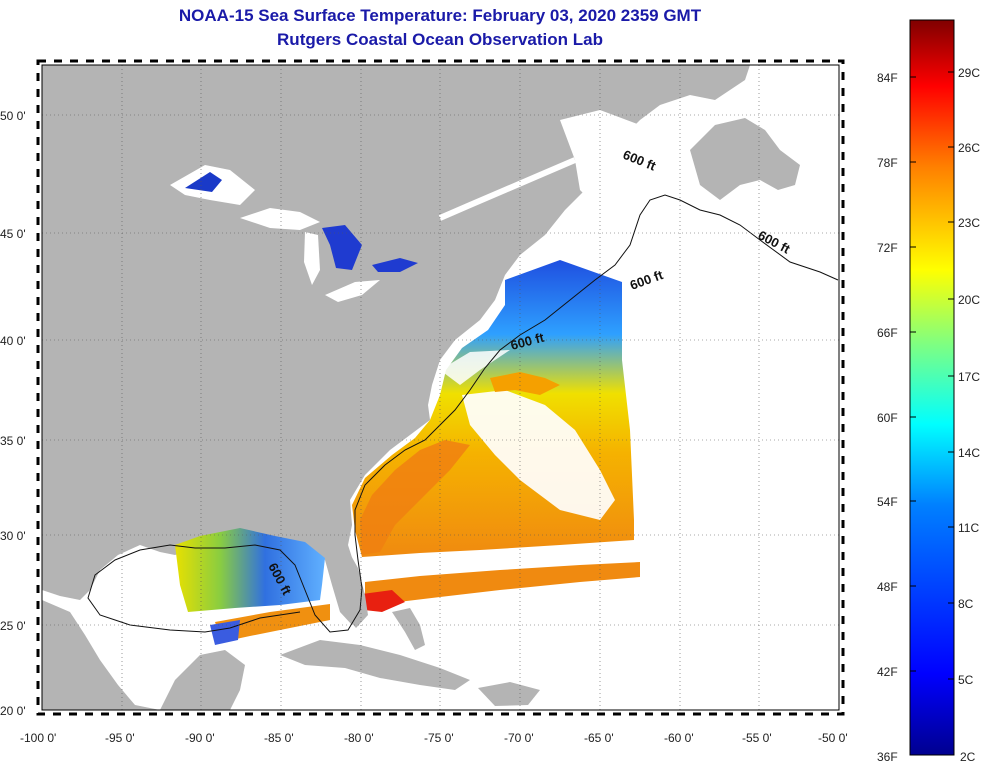 The height and width of the screenshot is (770, 984). Describe the element at coordinates (969, 453) in the screenshot. I see `colorbar-c-label: 14C` at that location.